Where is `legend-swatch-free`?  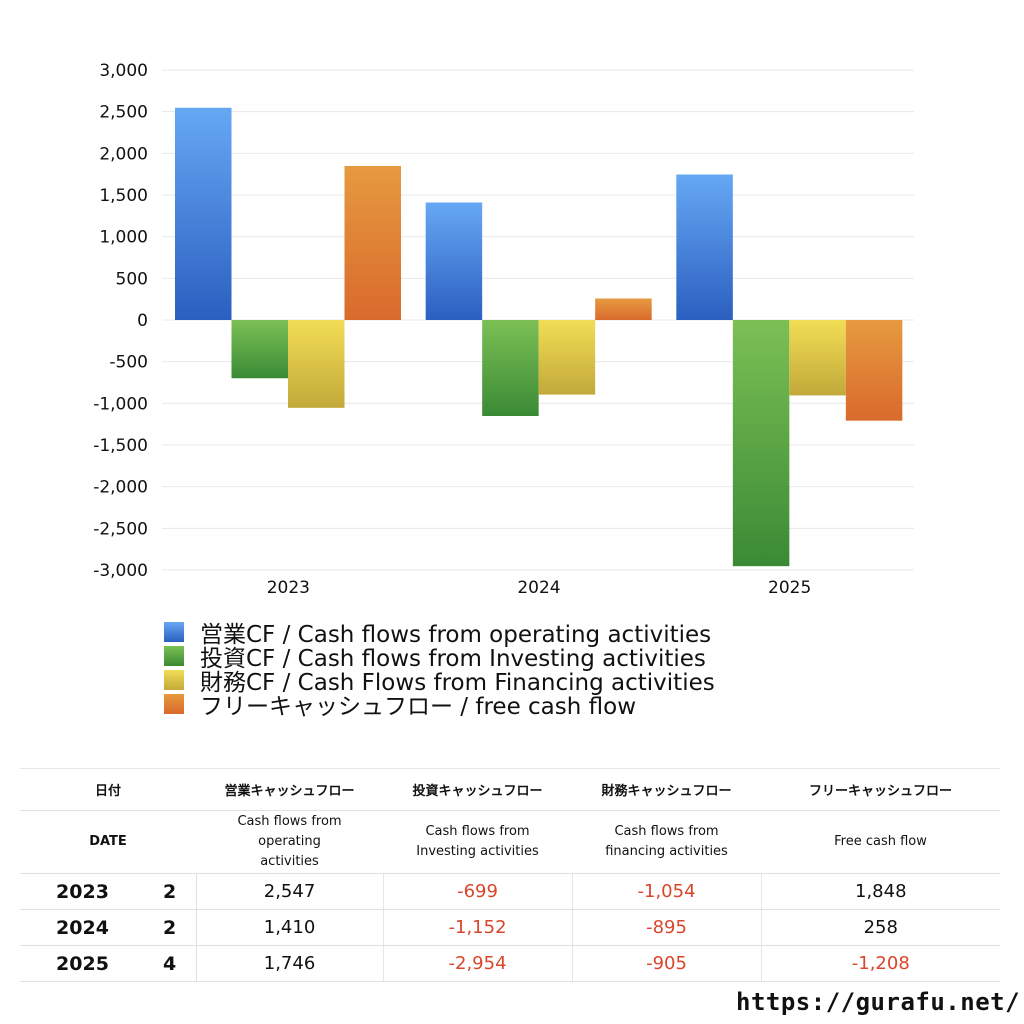
legend-swatch-free is located at coordinates (174, 704).